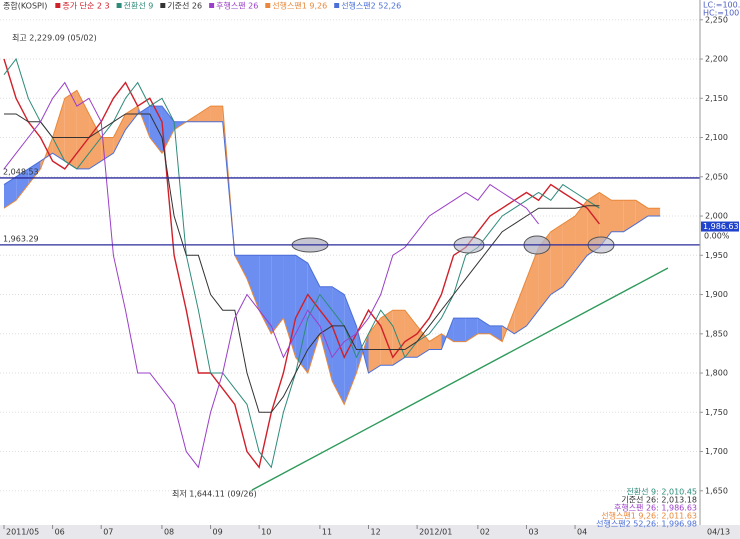  What do you see at coordinates (582, 532) in the screenshot?
I see `x-tick-label: 04` at bounding box center [582, 532].